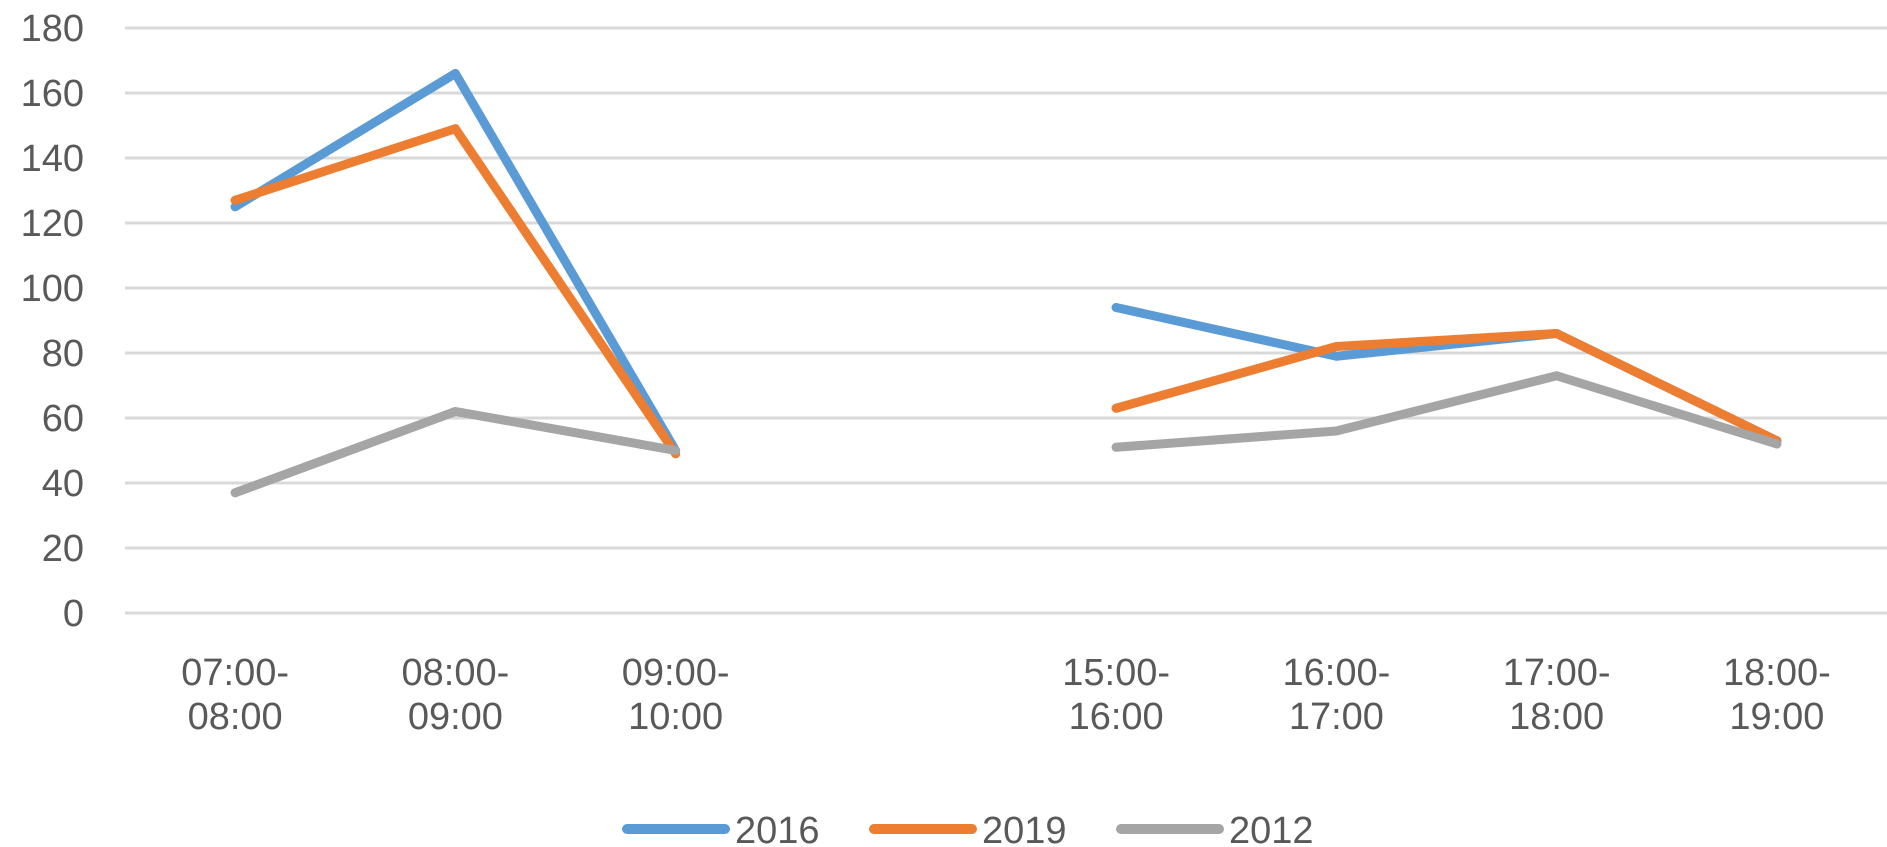 The image size is (1887, 847). What do you see at coordinates (52, 289) in the screenshot?
I see `y-tick-label: 100` at bounding box center [52, 289].